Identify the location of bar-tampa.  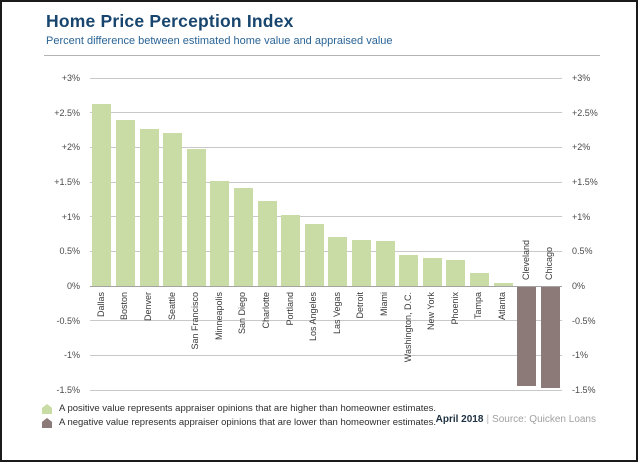
(479, 279).